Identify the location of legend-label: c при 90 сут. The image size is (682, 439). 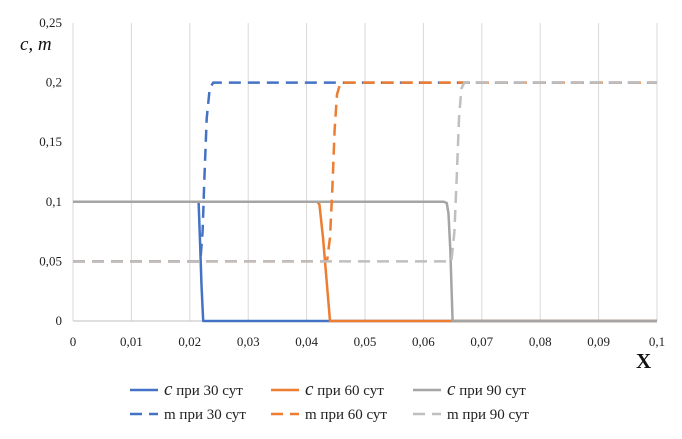
(486, 389).